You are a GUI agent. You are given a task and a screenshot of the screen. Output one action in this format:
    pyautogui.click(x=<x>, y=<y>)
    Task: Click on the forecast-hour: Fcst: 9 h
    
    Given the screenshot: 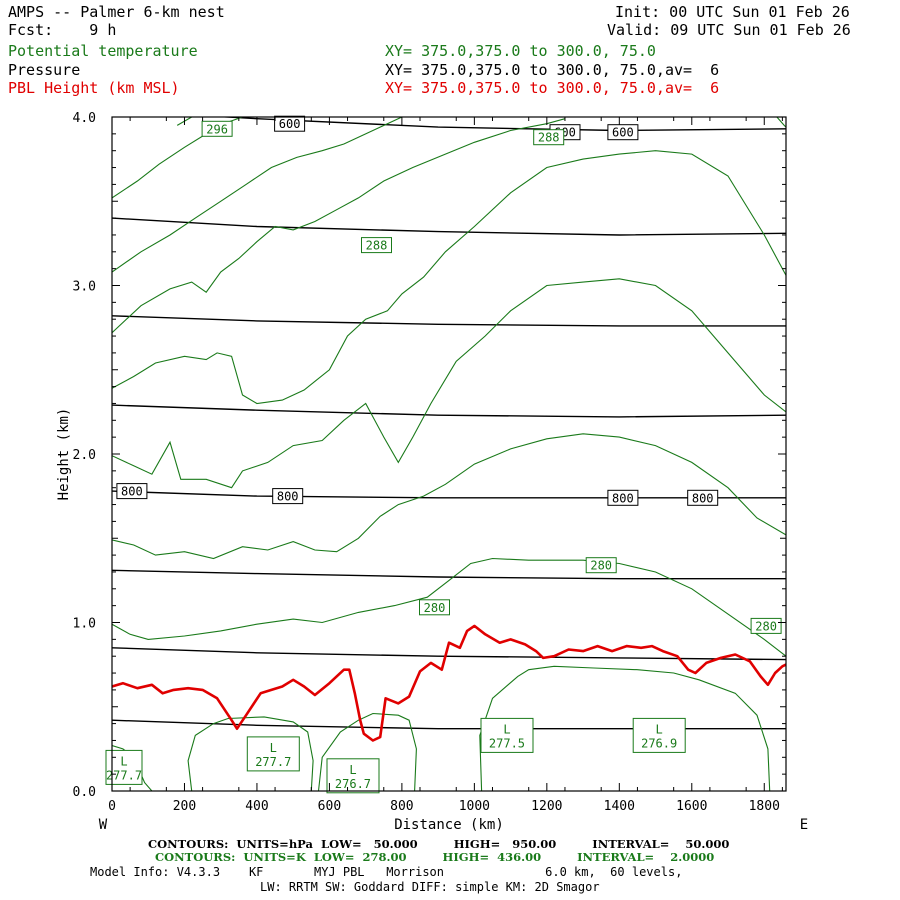 What is the action you would take?
    pyautogui.click(x=62, y=30)
    